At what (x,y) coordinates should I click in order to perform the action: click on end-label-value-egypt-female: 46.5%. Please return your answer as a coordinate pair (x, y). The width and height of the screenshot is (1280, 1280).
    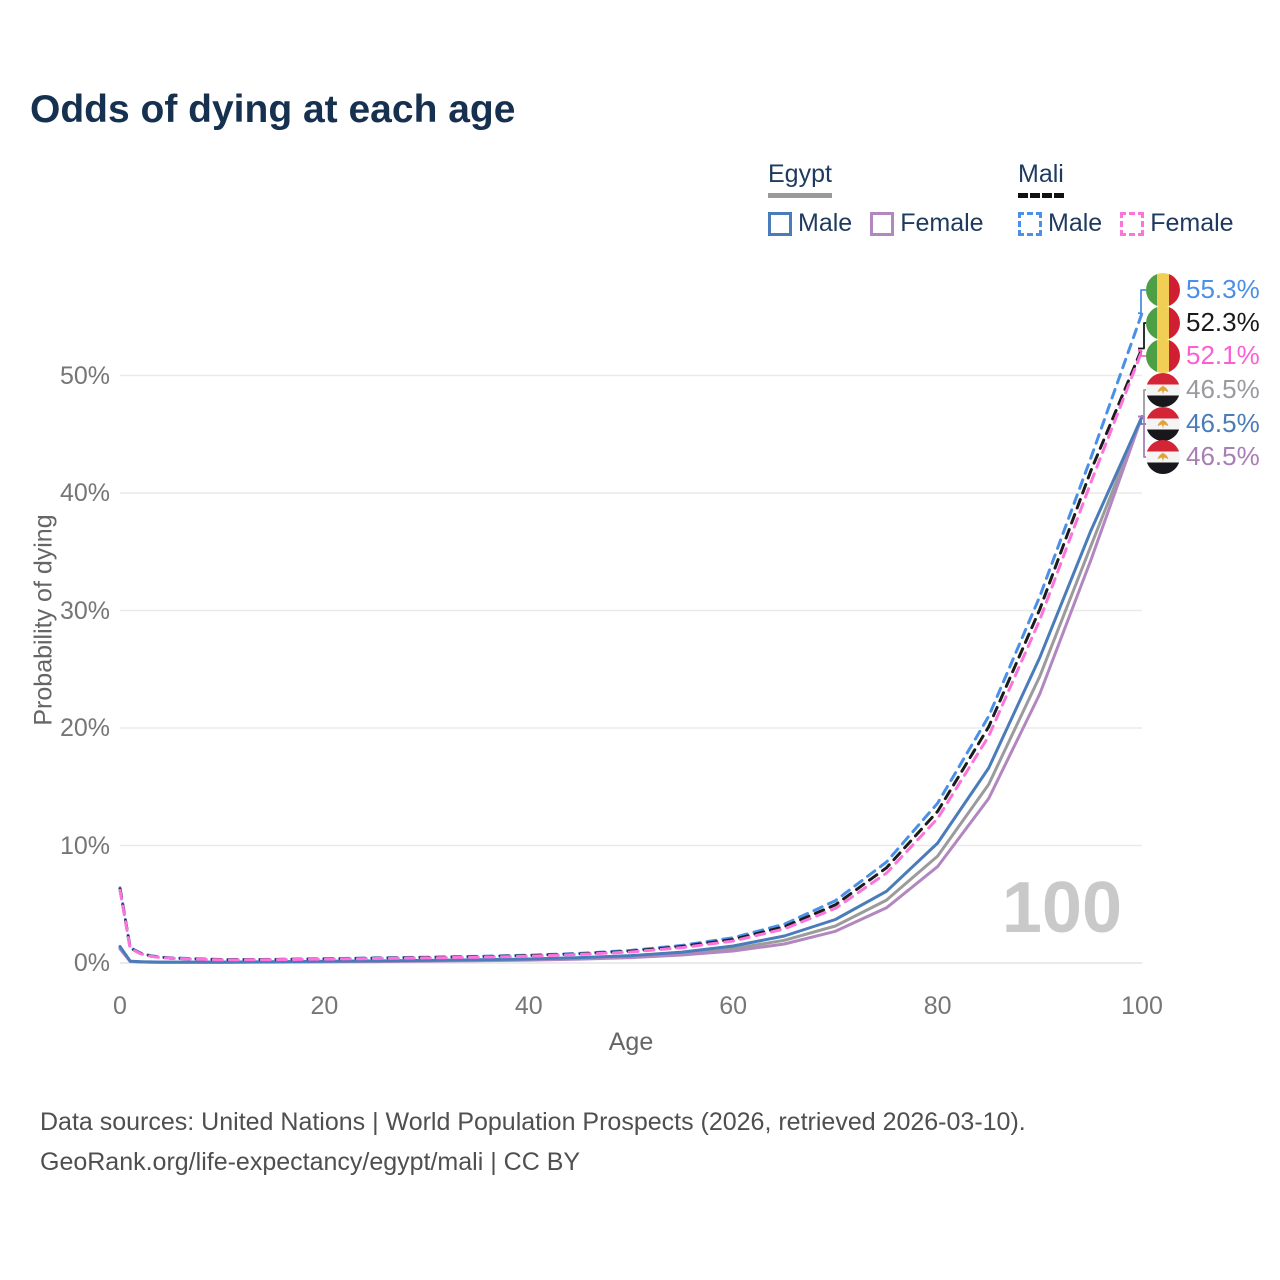
    Looking at the image, I should click on (1223, 456).